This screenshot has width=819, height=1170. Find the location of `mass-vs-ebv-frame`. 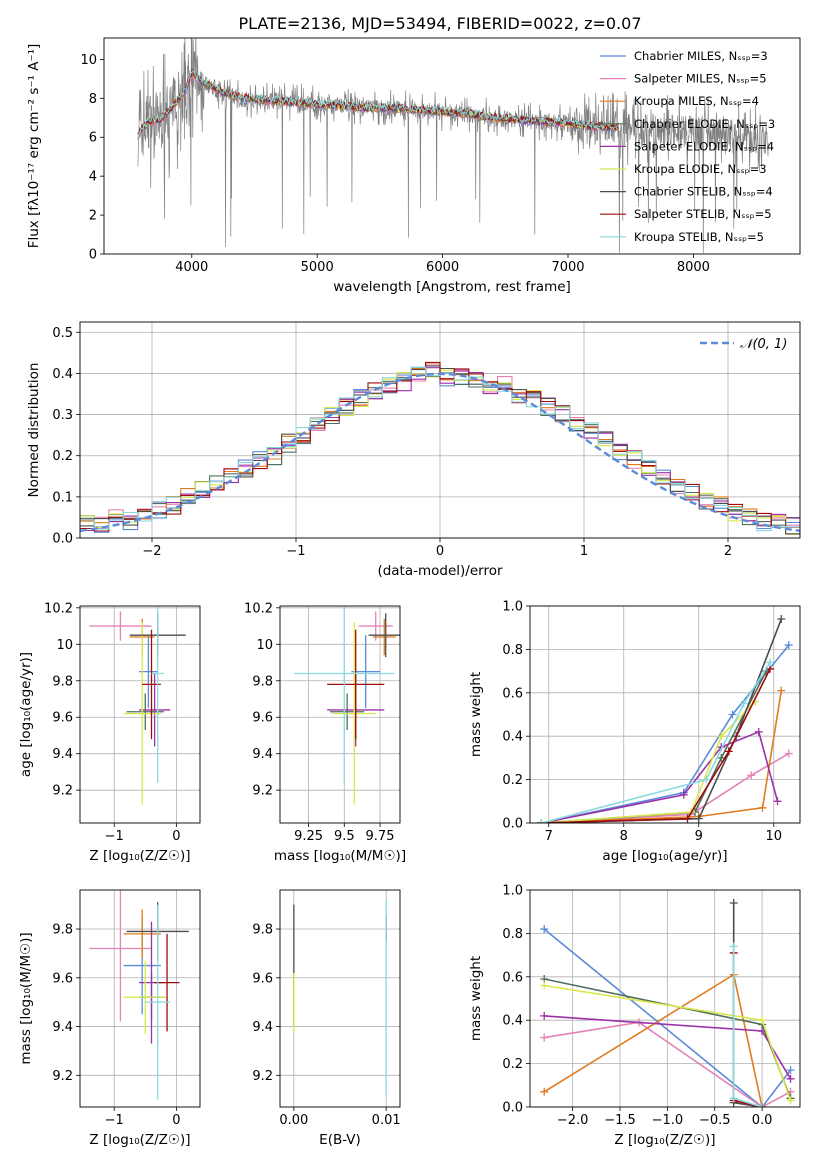

mass-vs-ebv-frame is located at coordinates (340, 998).